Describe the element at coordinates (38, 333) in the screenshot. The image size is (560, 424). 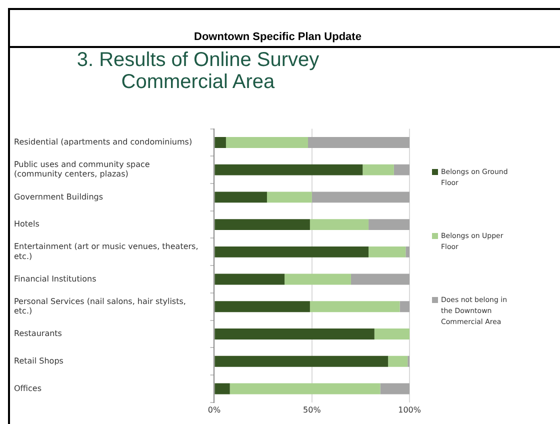
I see `y-tick-label: Restaurants` at that location.